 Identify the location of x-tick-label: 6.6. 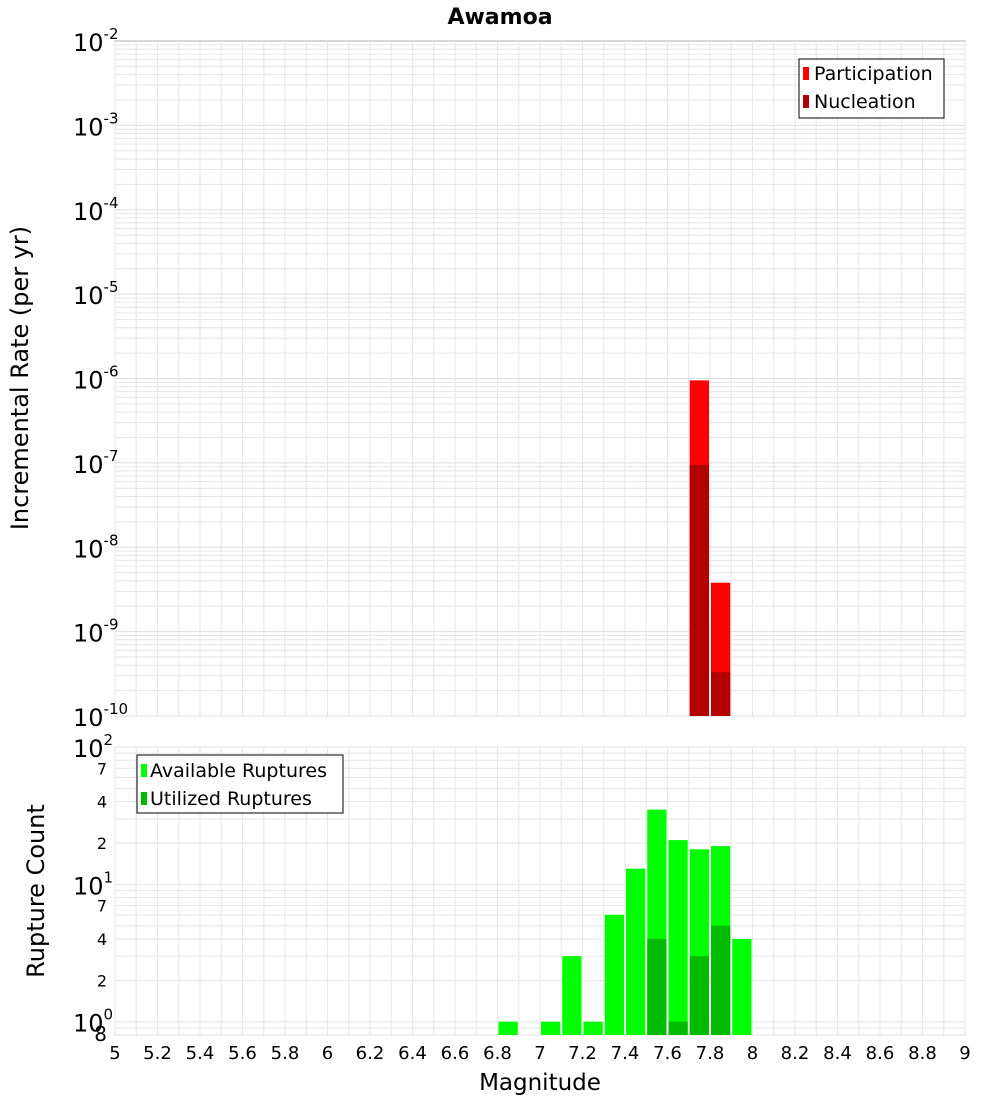
(455, 1053).